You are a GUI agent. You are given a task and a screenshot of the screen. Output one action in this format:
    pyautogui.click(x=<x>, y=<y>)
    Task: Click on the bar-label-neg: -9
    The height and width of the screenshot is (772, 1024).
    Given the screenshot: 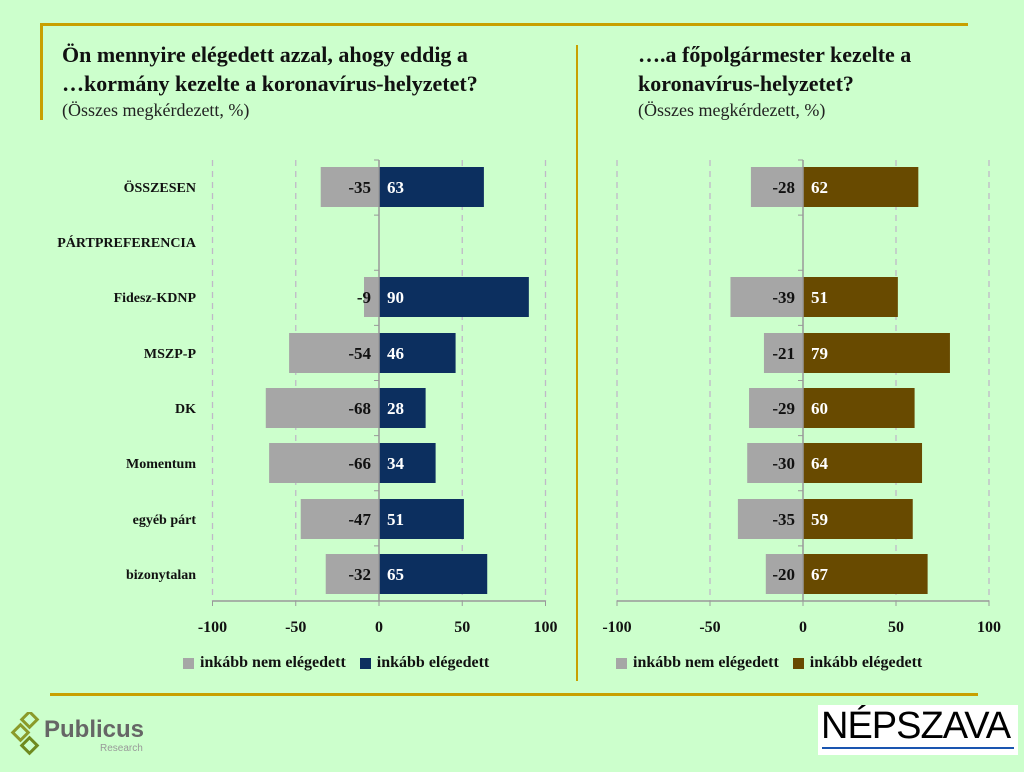 What is the action you would take?
    pyautogui.click(x=364, y=297)
    